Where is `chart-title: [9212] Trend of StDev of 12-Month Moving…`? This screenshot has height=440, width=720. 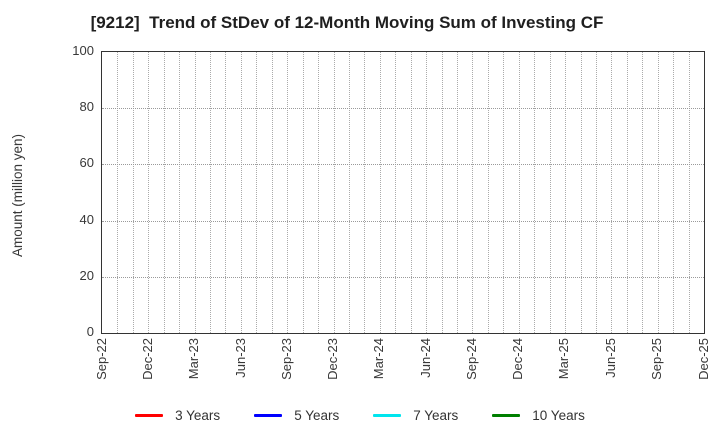 chart-title: [9212] Trend of StDev of 12-Month Moving… is located at coordinates (347, 22).